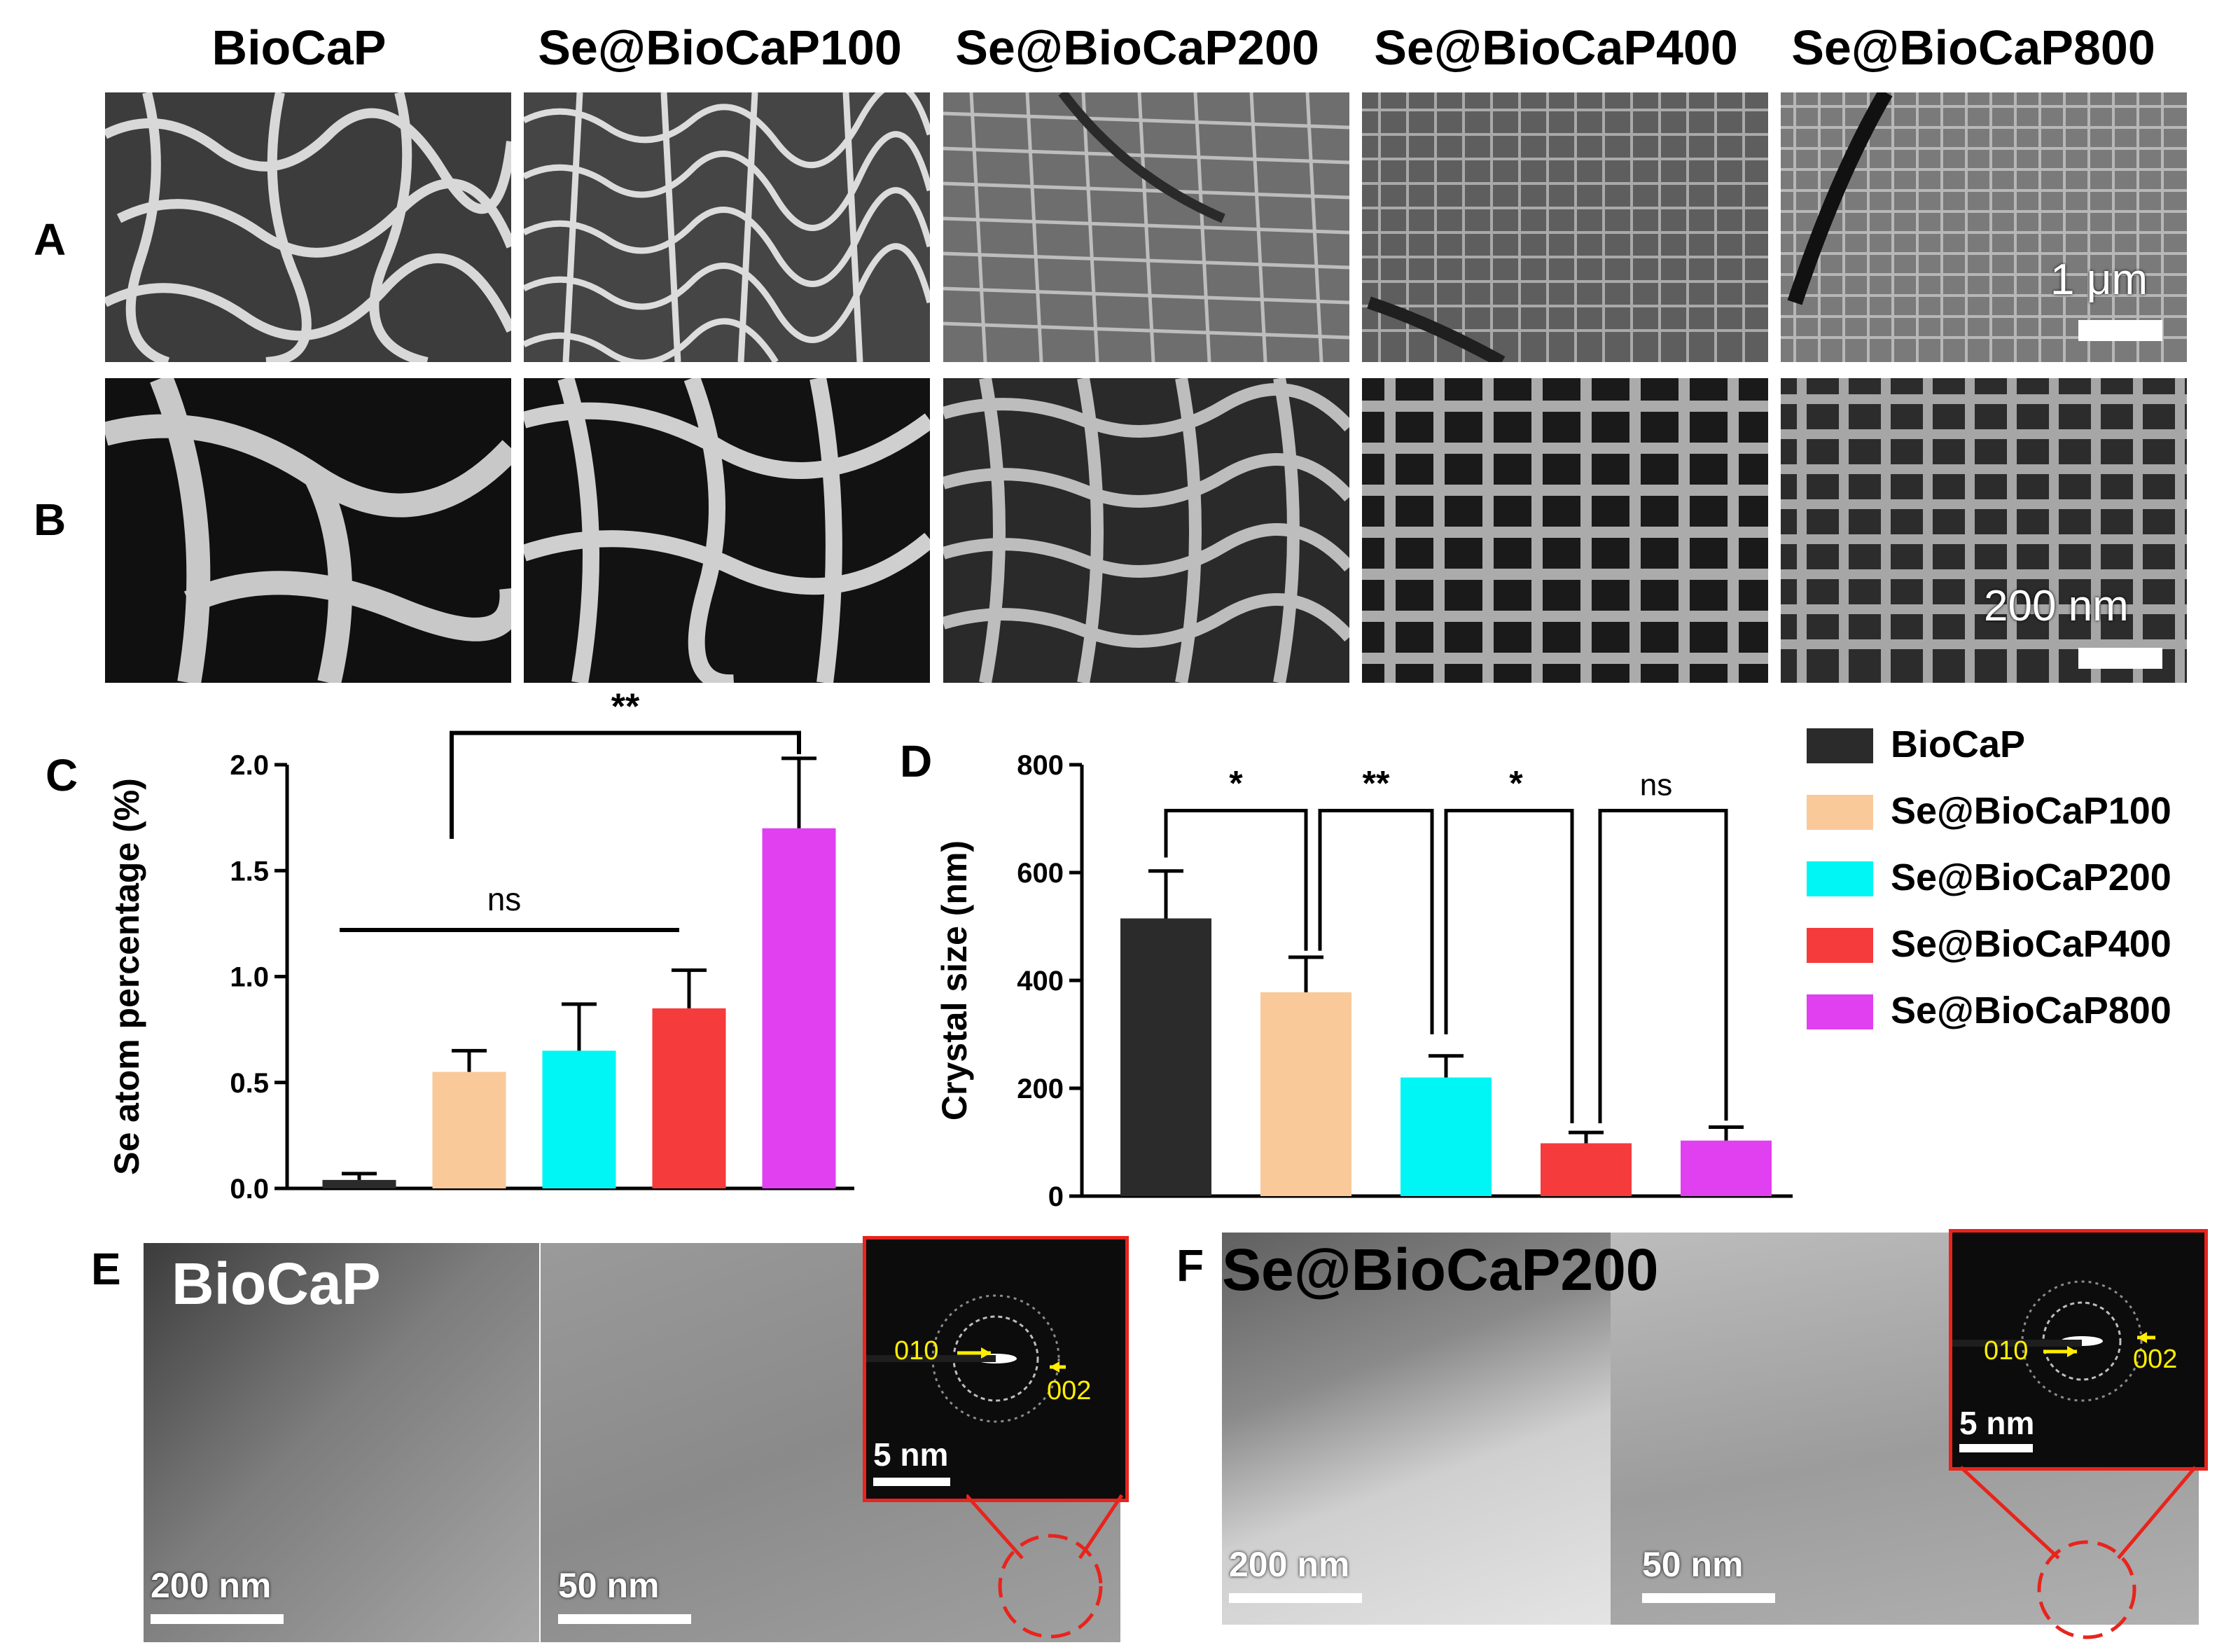  I want to click on y-tick-label: 0.5, so click(249, 1083).